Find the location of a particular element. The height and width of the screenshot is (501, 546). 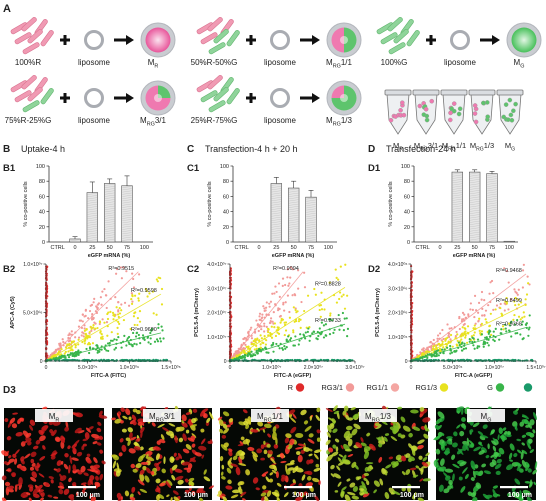

micrograph-title: MG is located at coordinates (486, 418).